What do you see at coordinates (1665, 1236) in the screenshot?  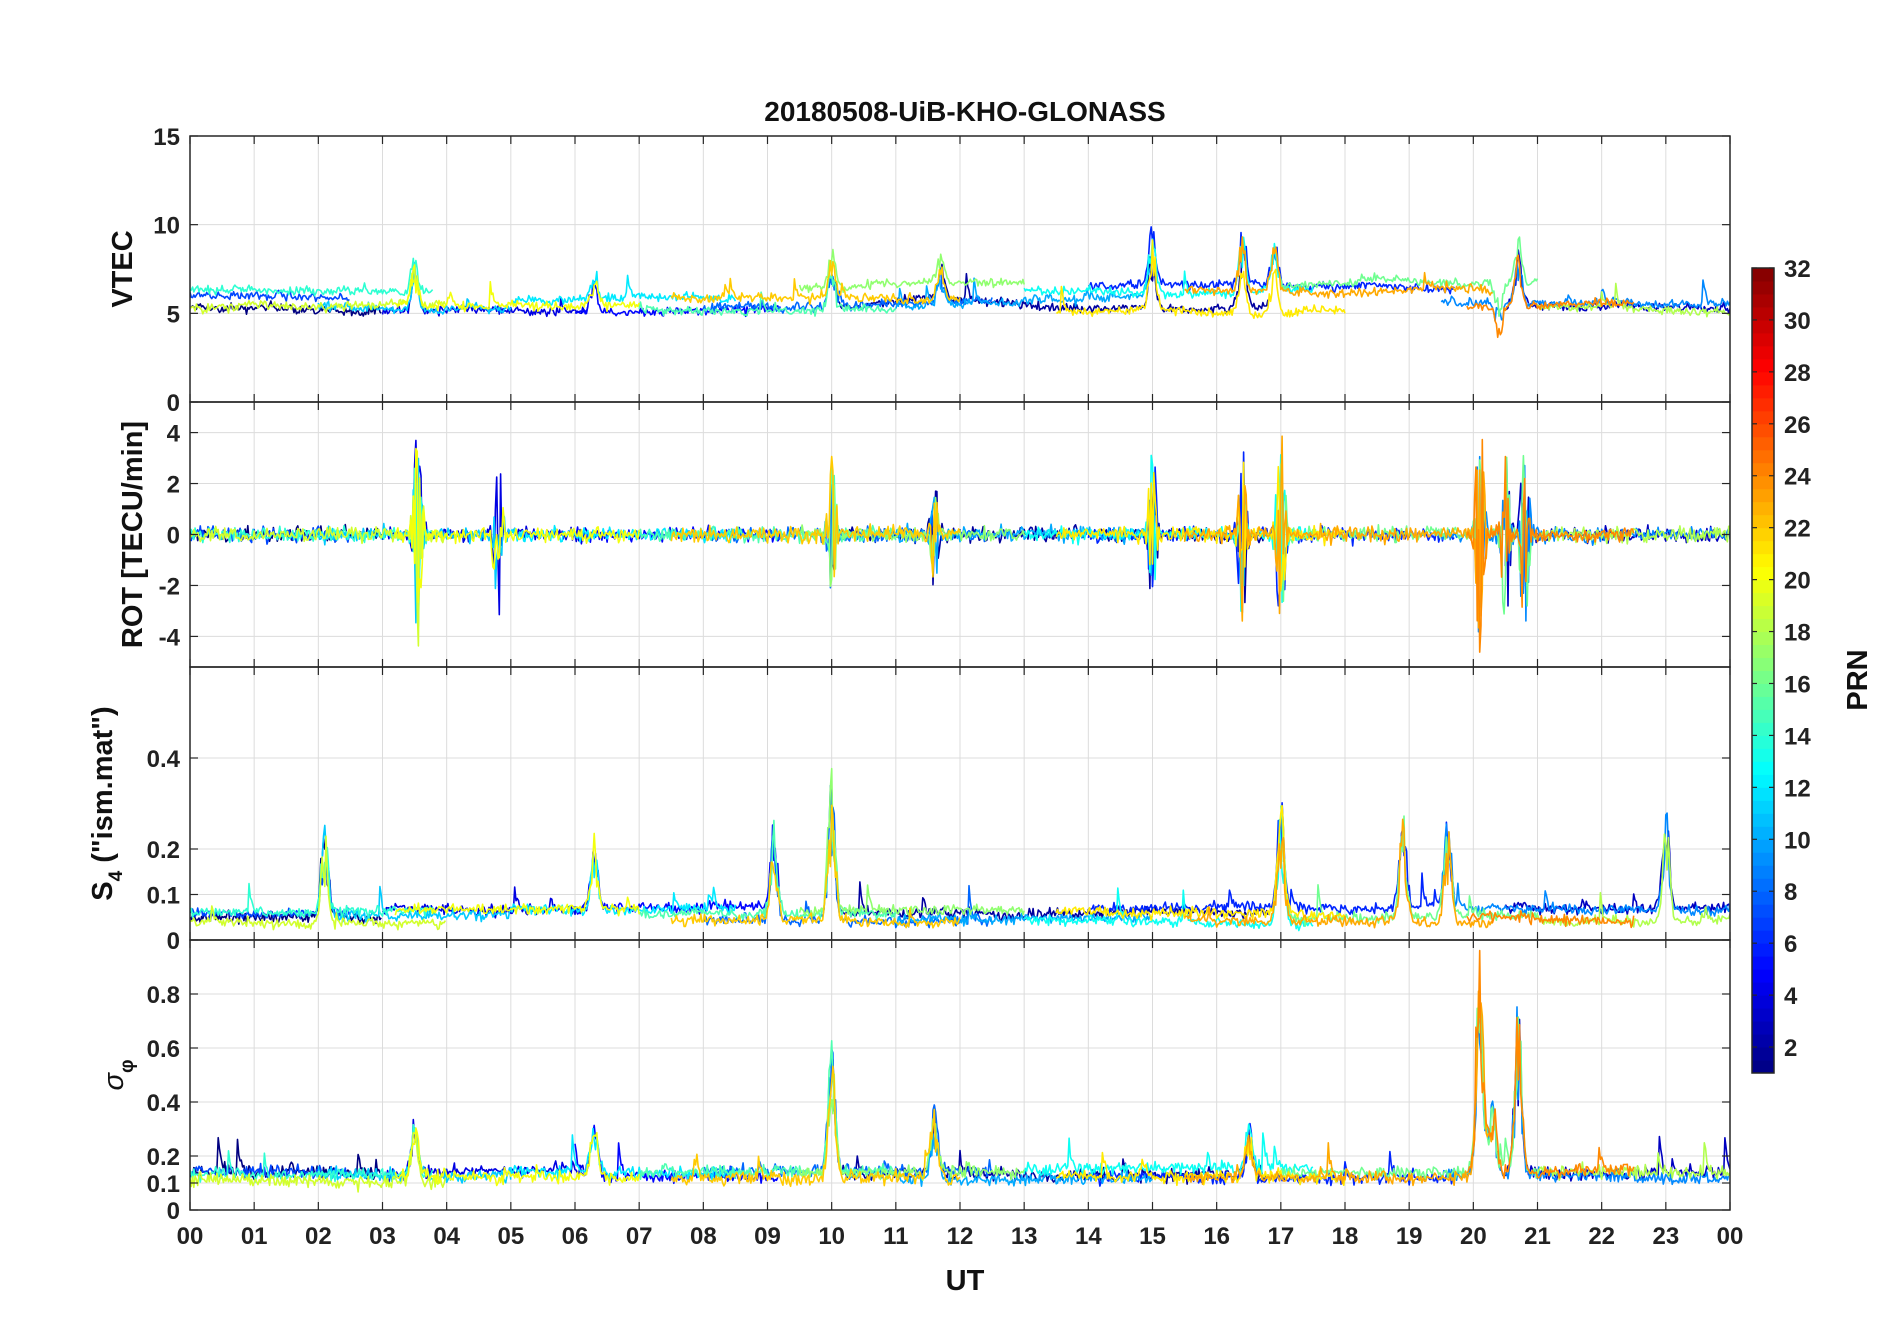 I see `x-tick-label: 23` at bounding box center [1665, 1236].